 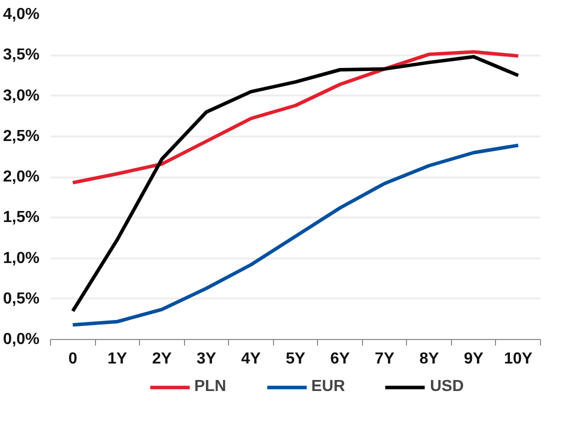 What do you see at coordinates (447, 387) in the screenshot?
I see `legend-label: USD` at bounding box center [447, 387].